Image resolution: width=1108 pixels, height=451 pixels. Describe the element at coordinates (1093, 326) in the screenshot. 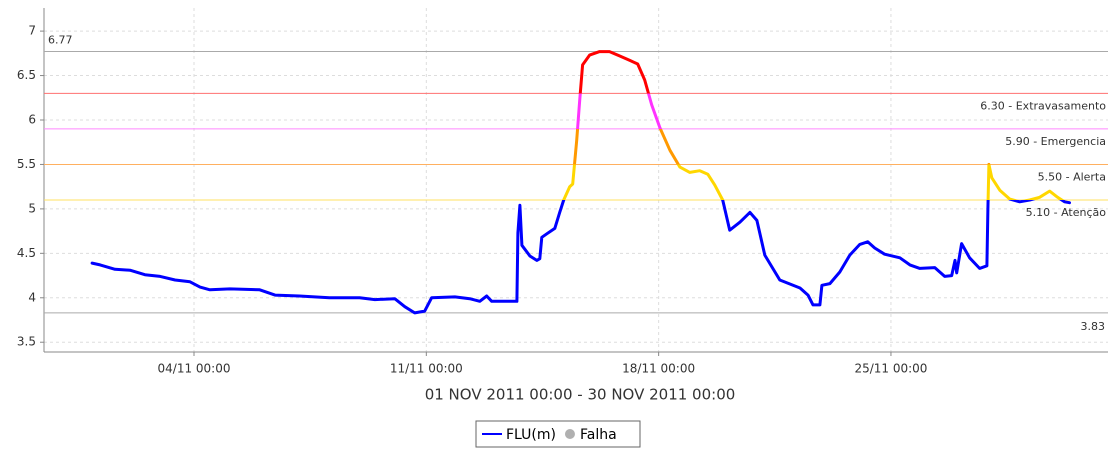

I see `extreme-label: 3.83` at that location.